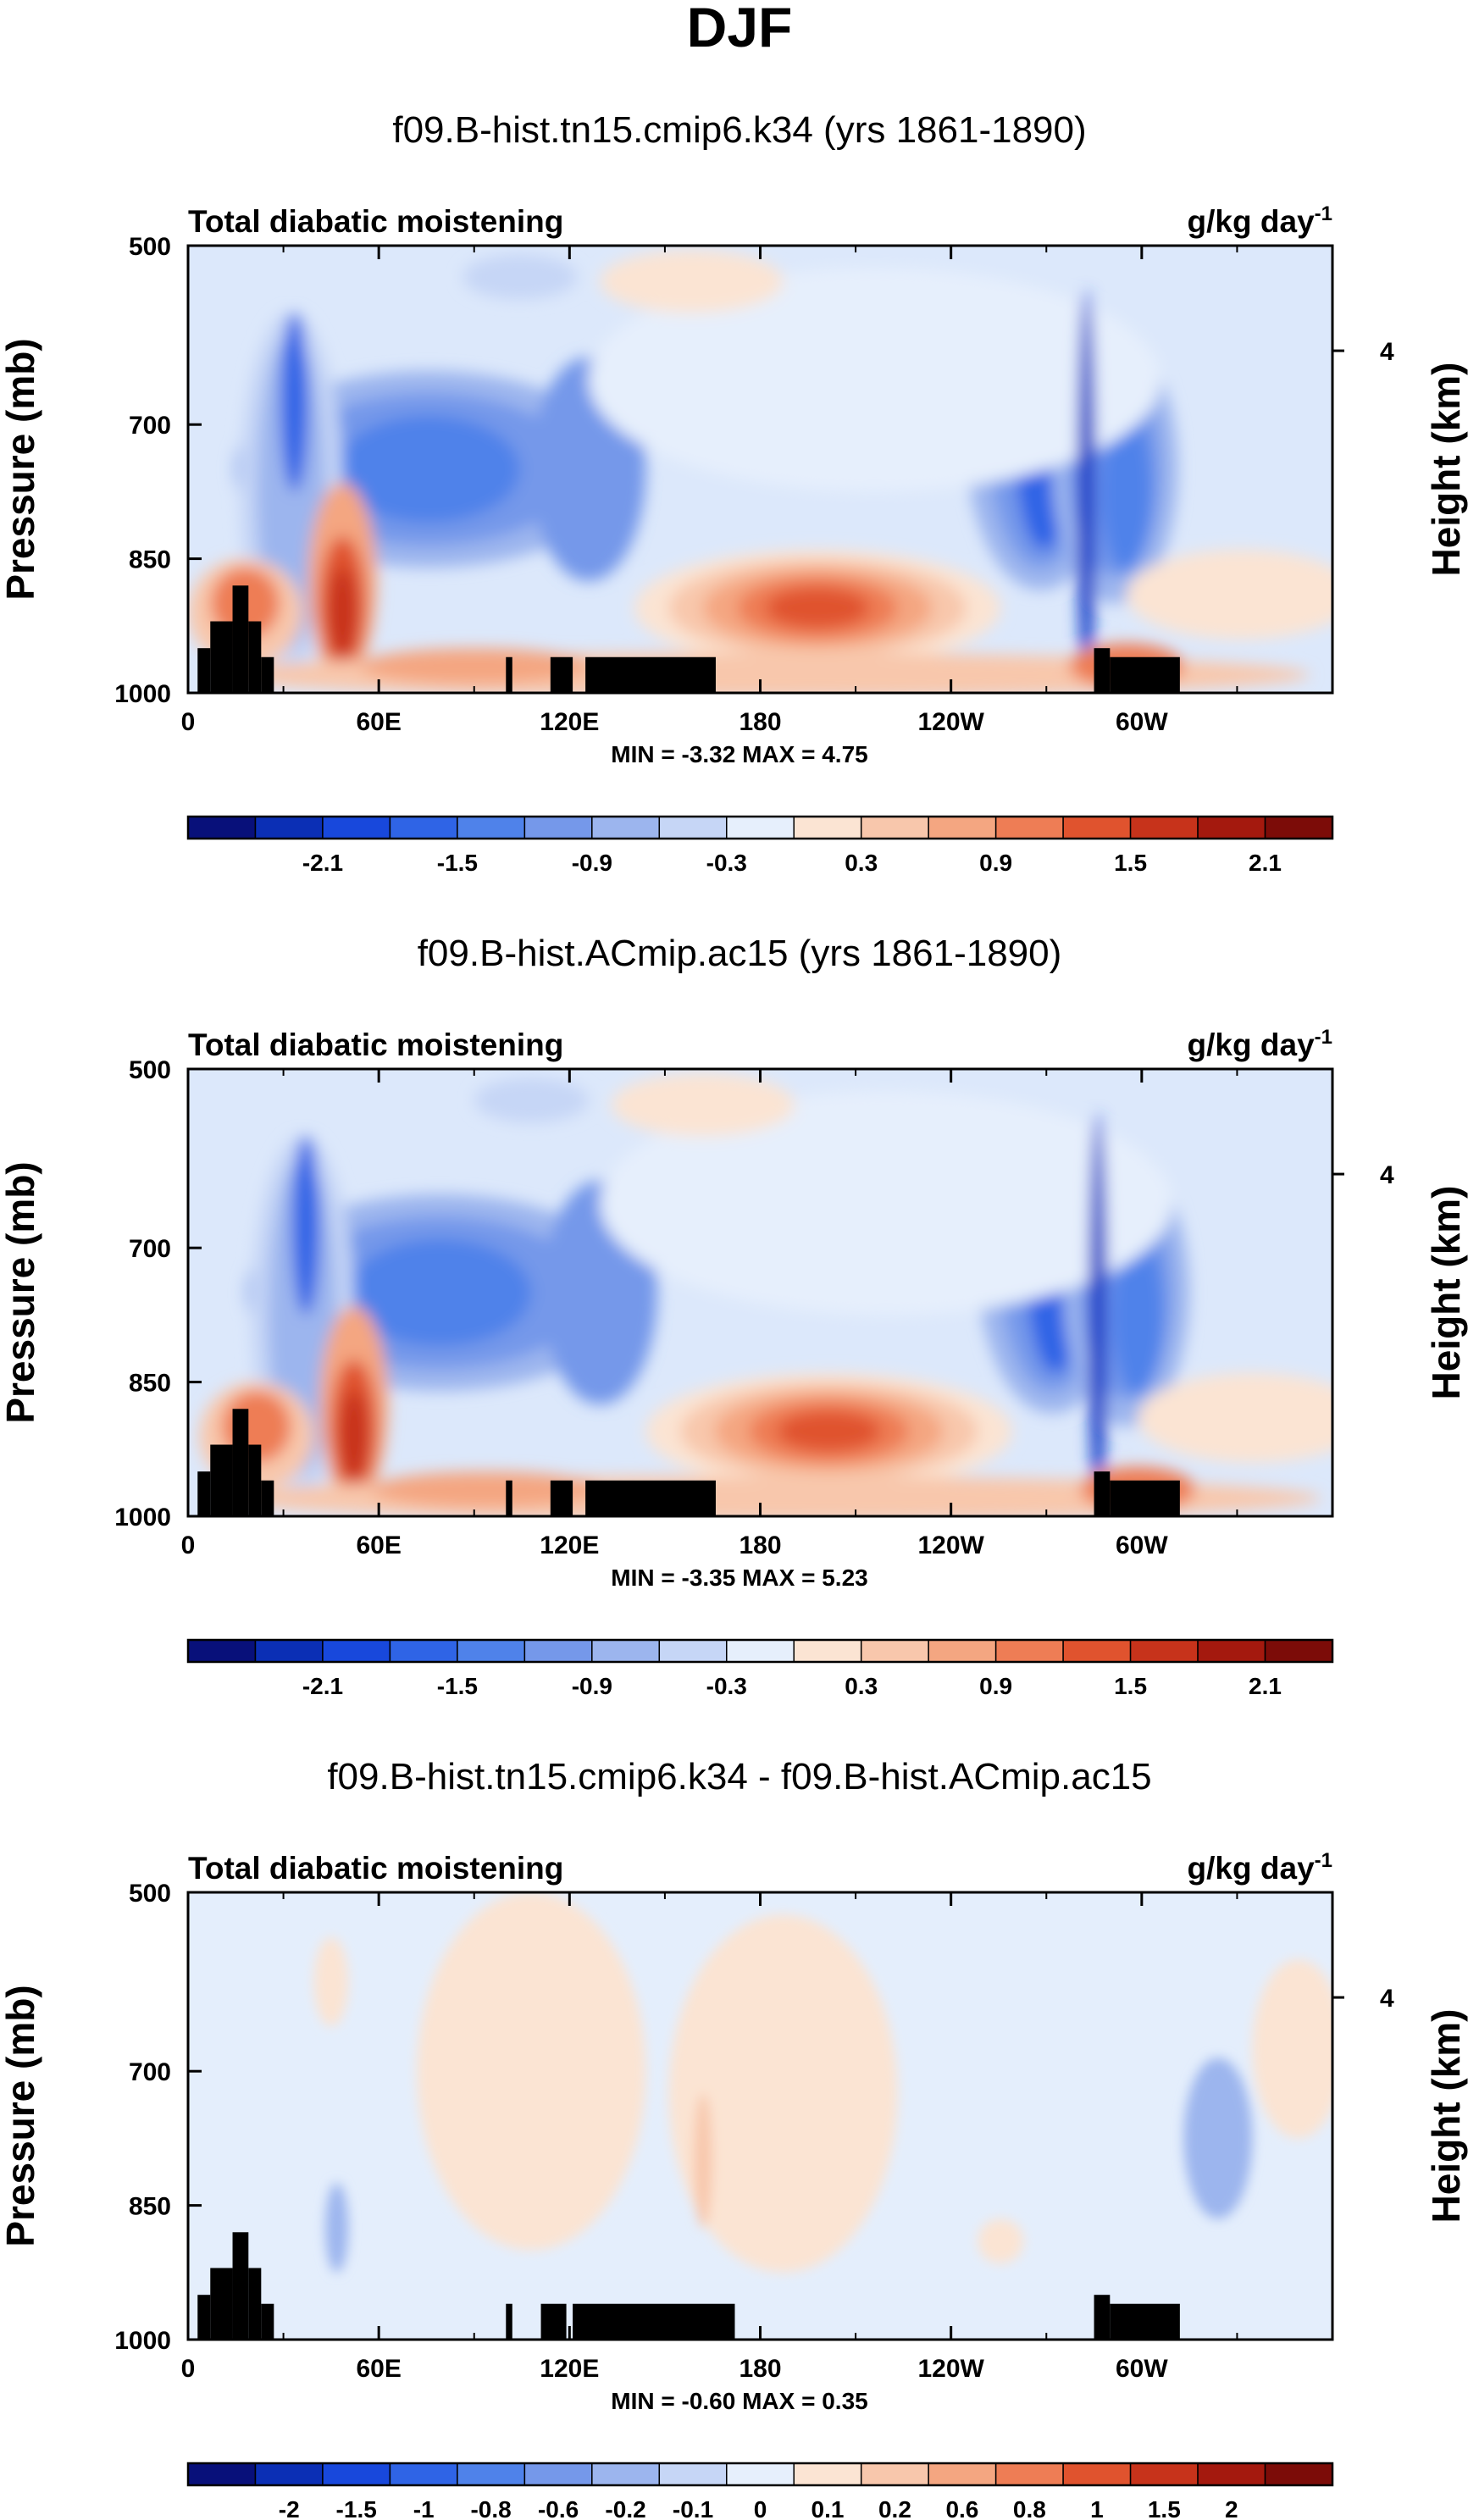  Describe the element at coordinates (995, 1686) in the screenshot. I see `colorbar-label: 0.9` at that location.